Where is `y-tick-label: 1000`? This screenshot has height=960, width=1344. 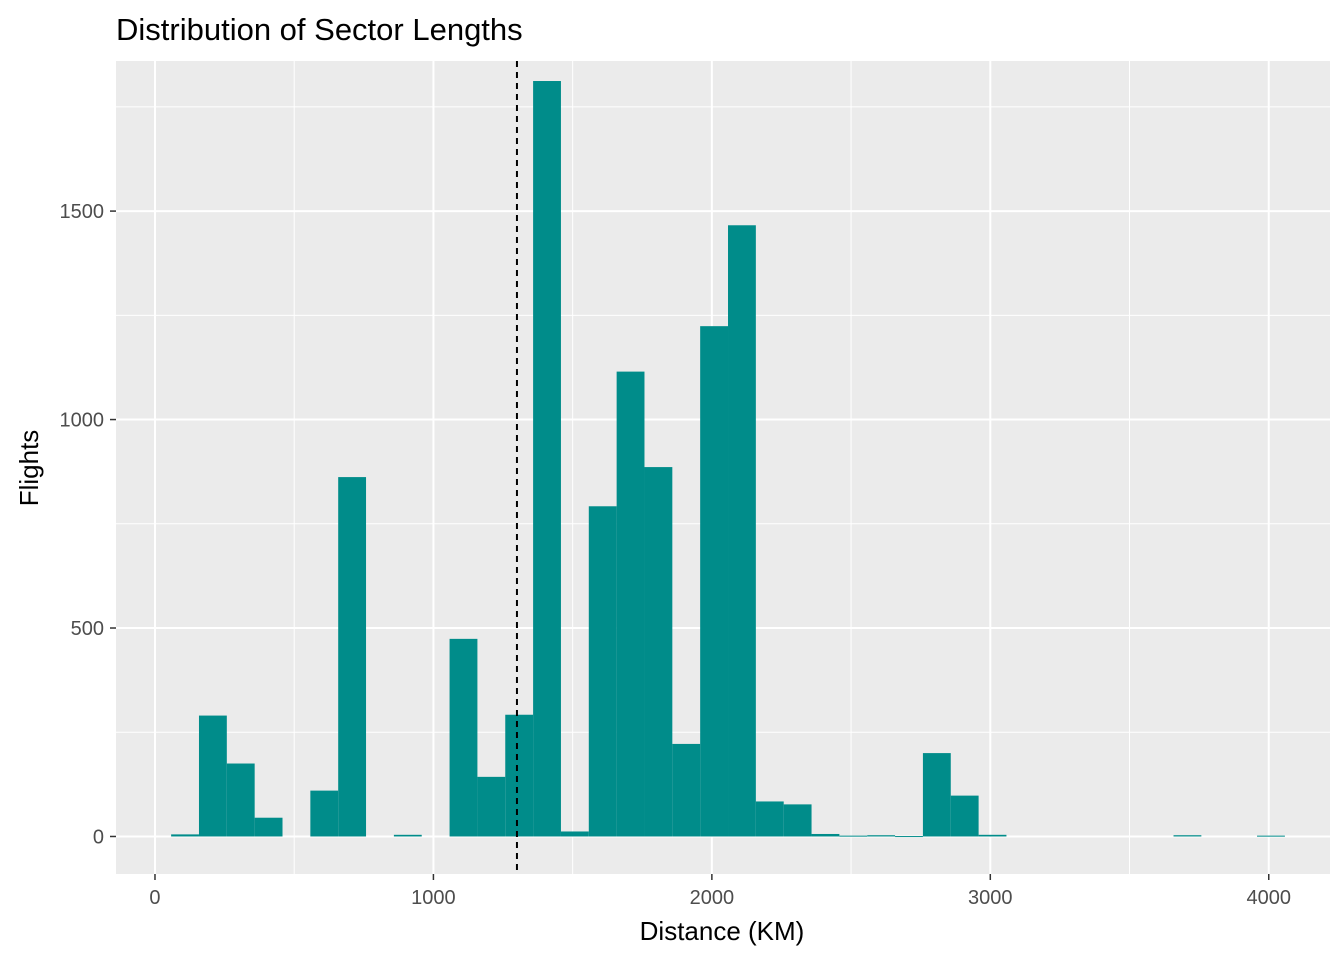 y-tick-label: 1000 is located at coordinates (82, 421).